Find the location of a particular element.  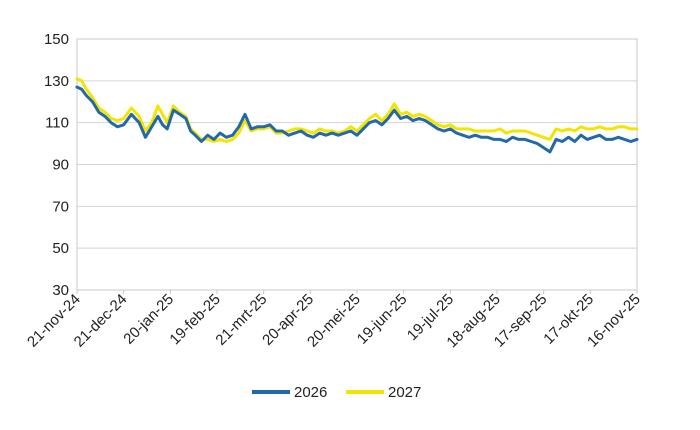

legend: 2026 2027 is located at coordinates (336, 392).